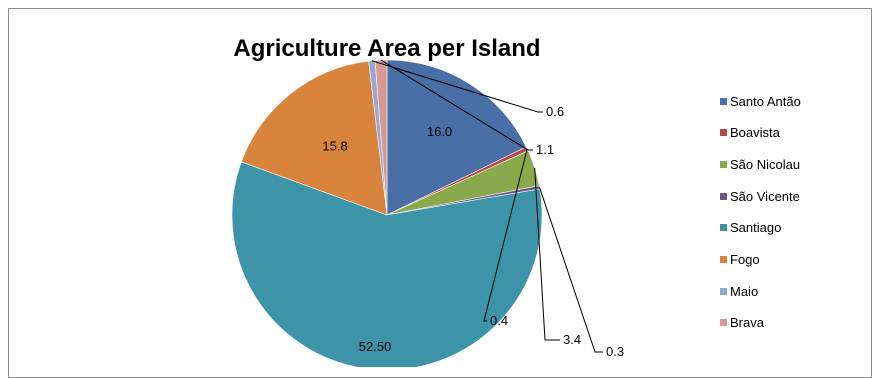  I want to click on pie-slice-fogo, so click(314, 138).